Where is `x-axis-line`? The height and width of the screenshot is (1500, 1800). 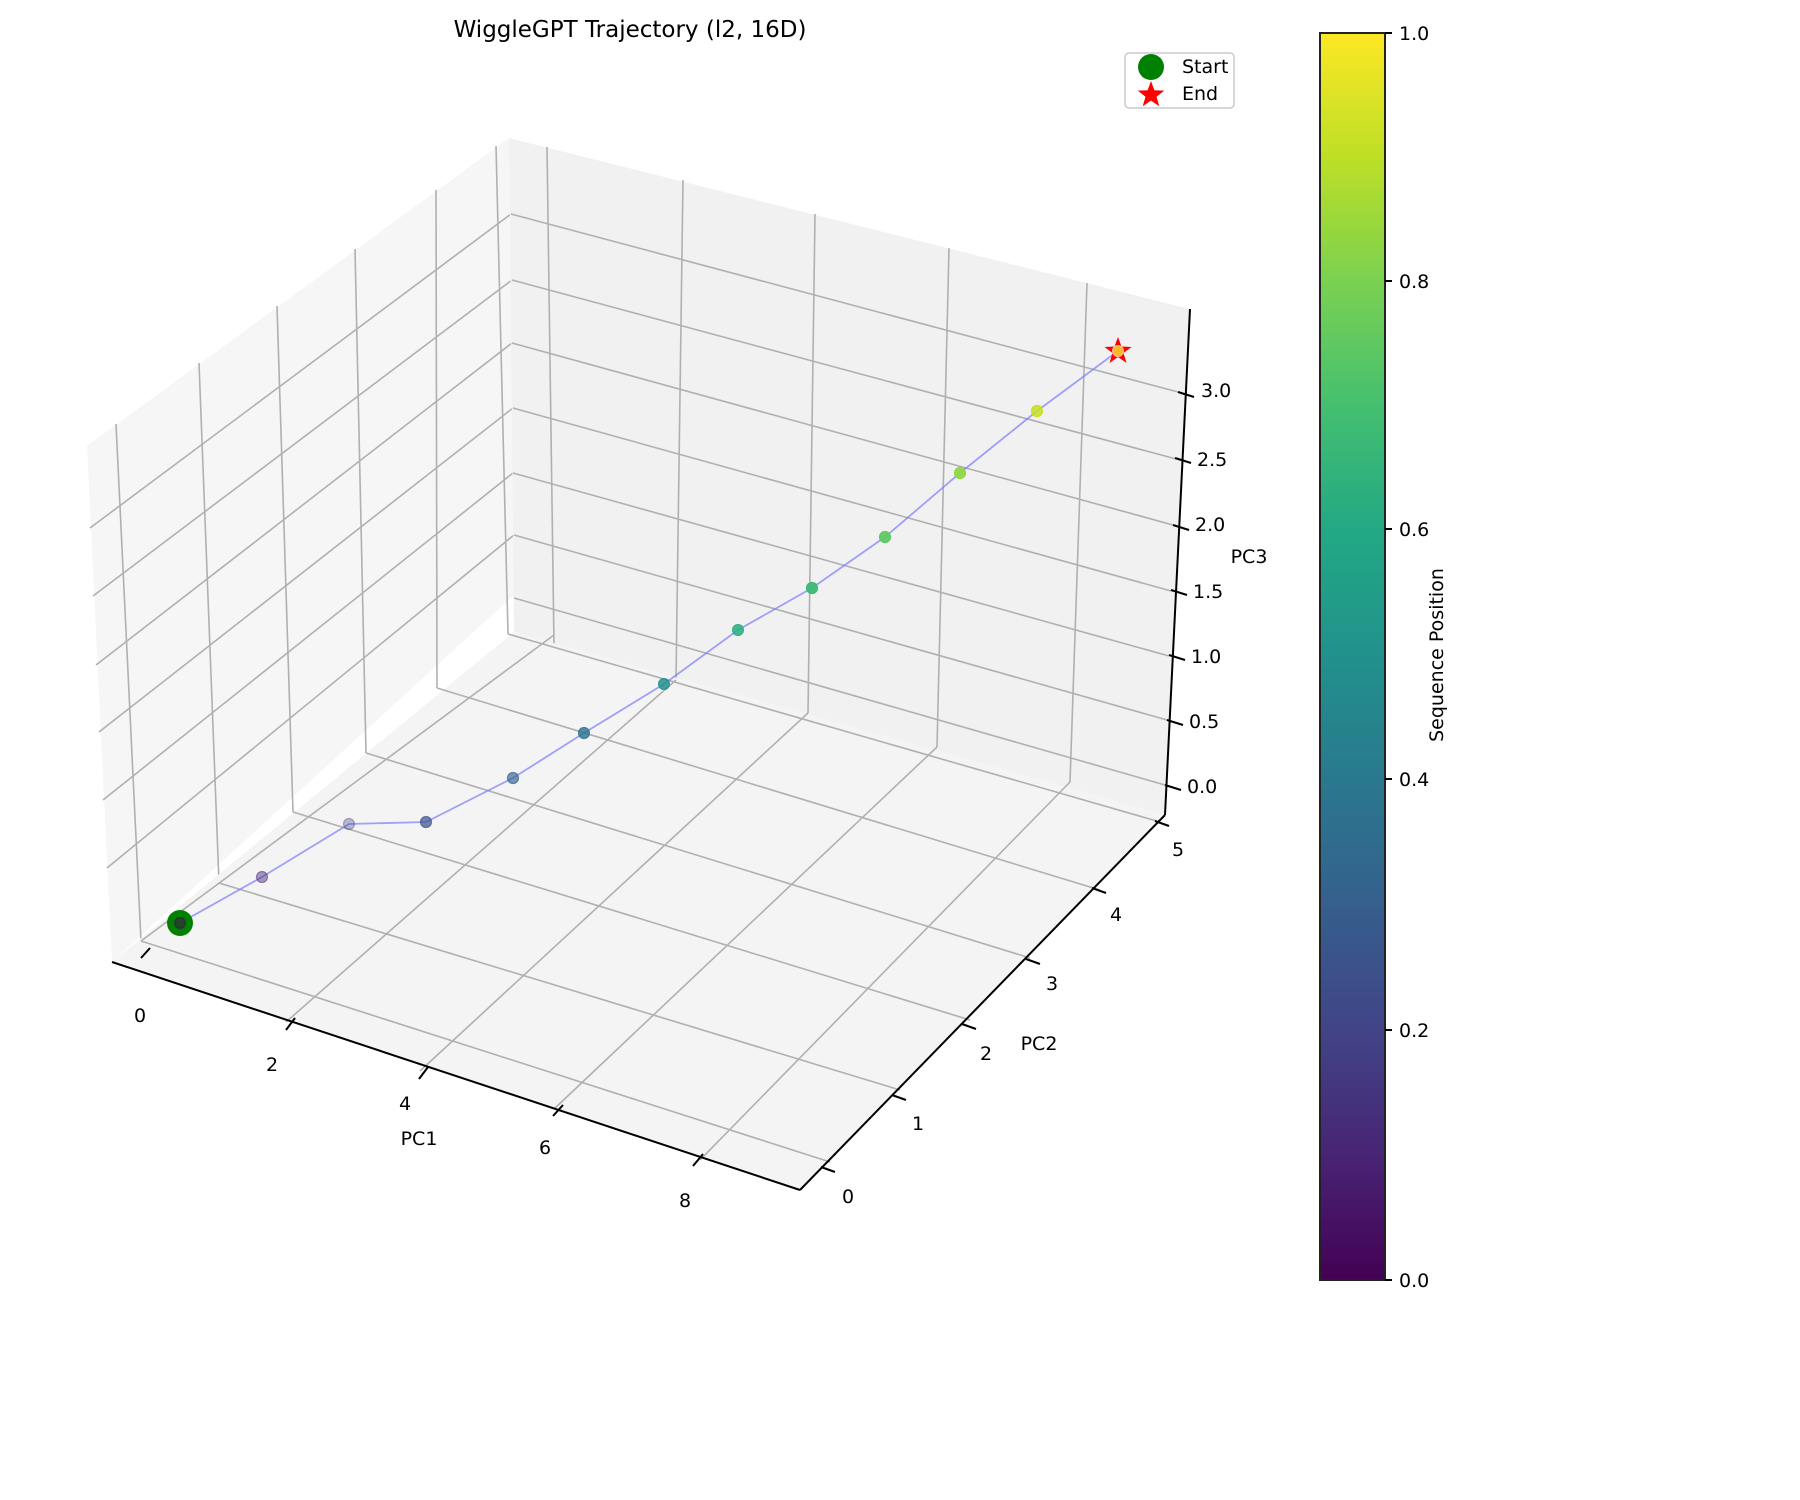
x-axis-line is located at coordinates (456, 1076).